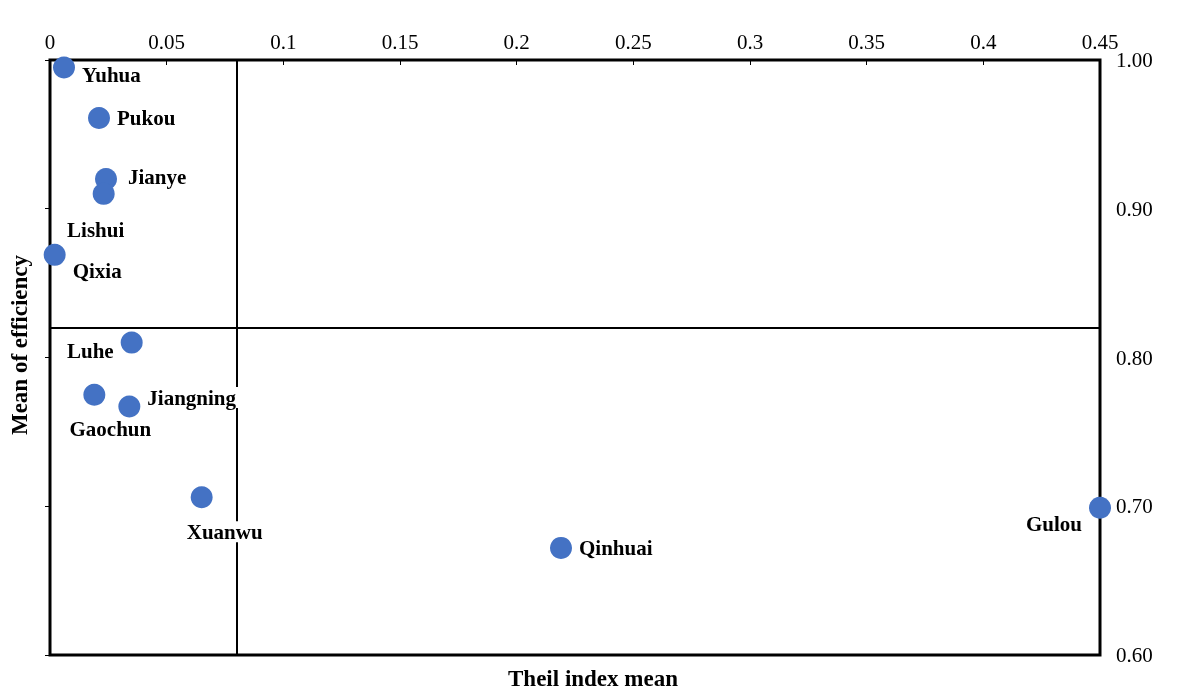 The image size is (1186, 690). What do you see at coordinates (400, 41) in the screenshot?
I see `x-tick-label: 0.15` at bounding box center [400, 41].